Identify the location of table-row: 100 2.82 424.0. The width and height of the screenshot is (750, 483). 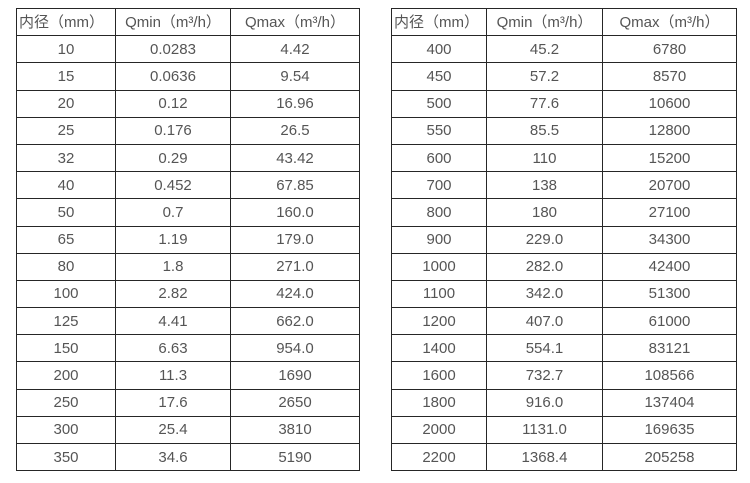
(188, 294).